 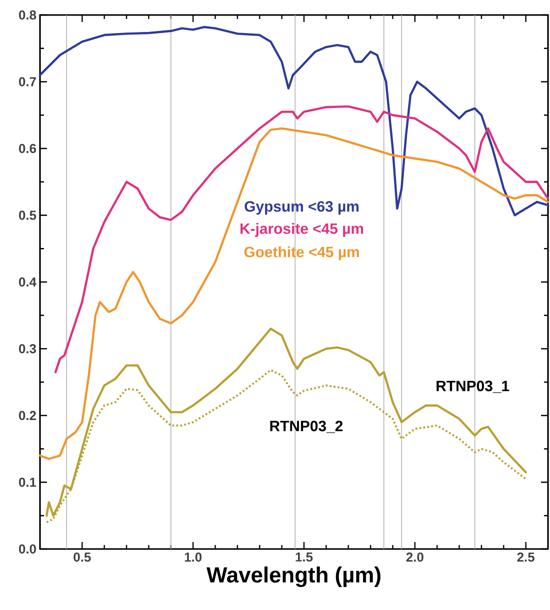 I want to click on series-label: RTNP03_1, so click(x=473, y=386).